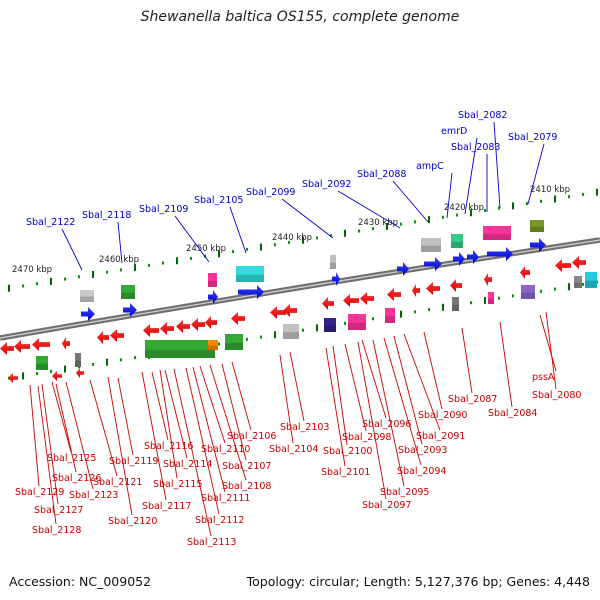  I want to click on gene-label-sbal-2088: Sbal_2088, so click(381, 174).